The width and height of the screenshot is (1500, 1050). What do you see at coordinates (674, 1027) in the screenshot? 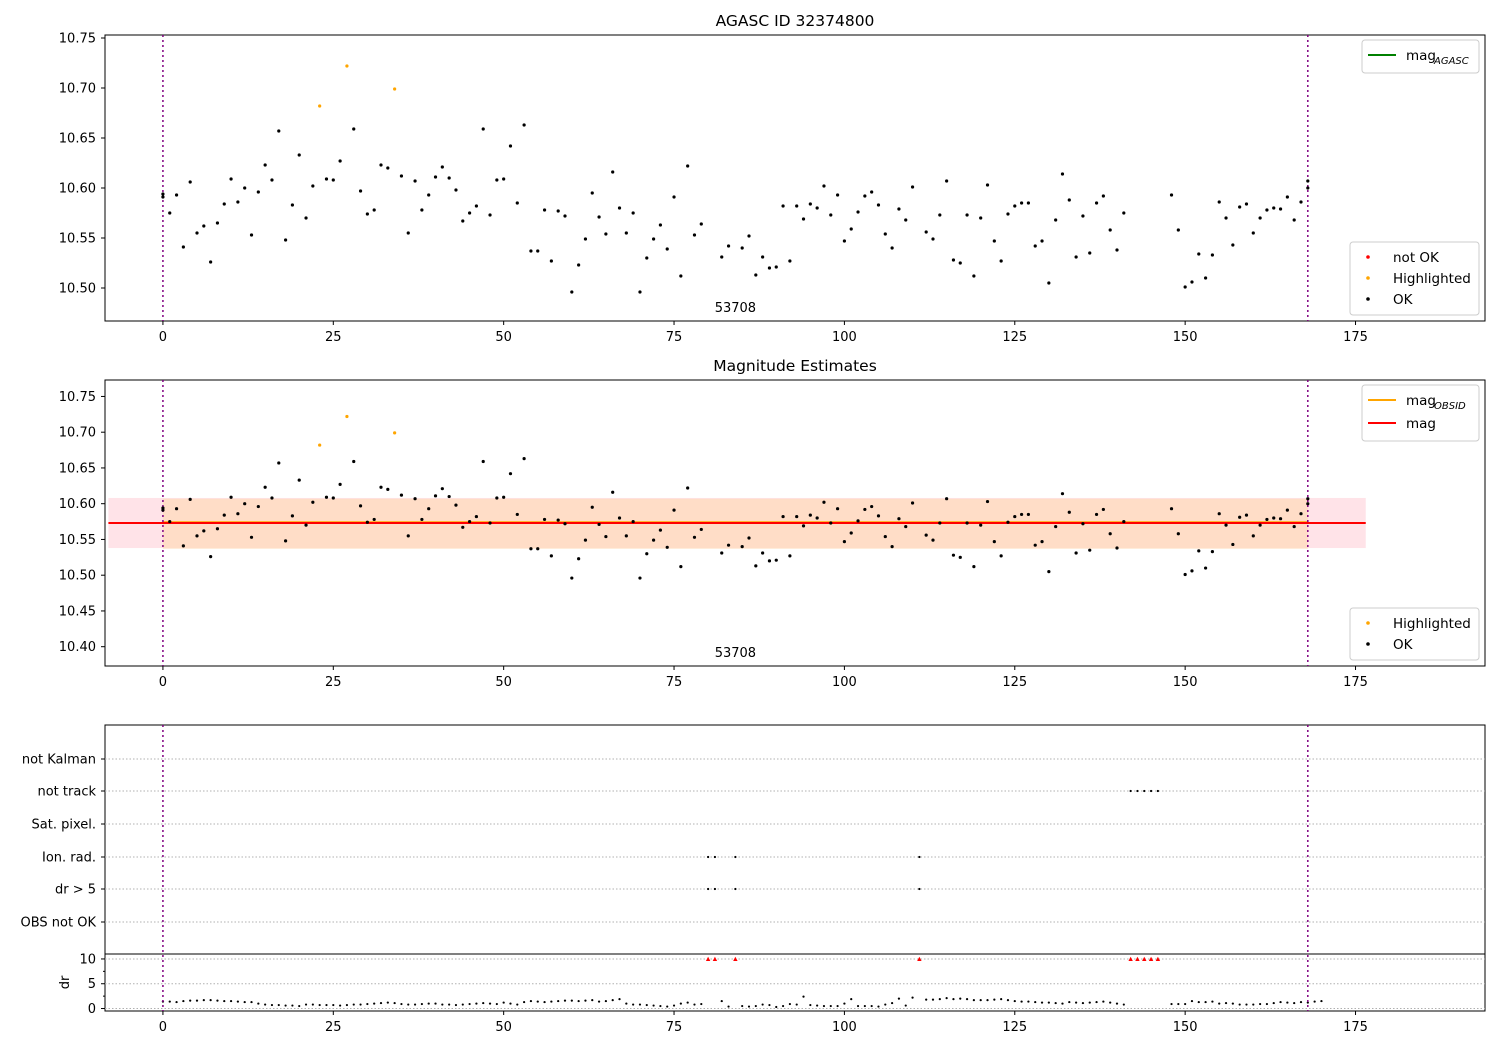
I see `x-tick-label: 75` at bounding box center [674, 1027].